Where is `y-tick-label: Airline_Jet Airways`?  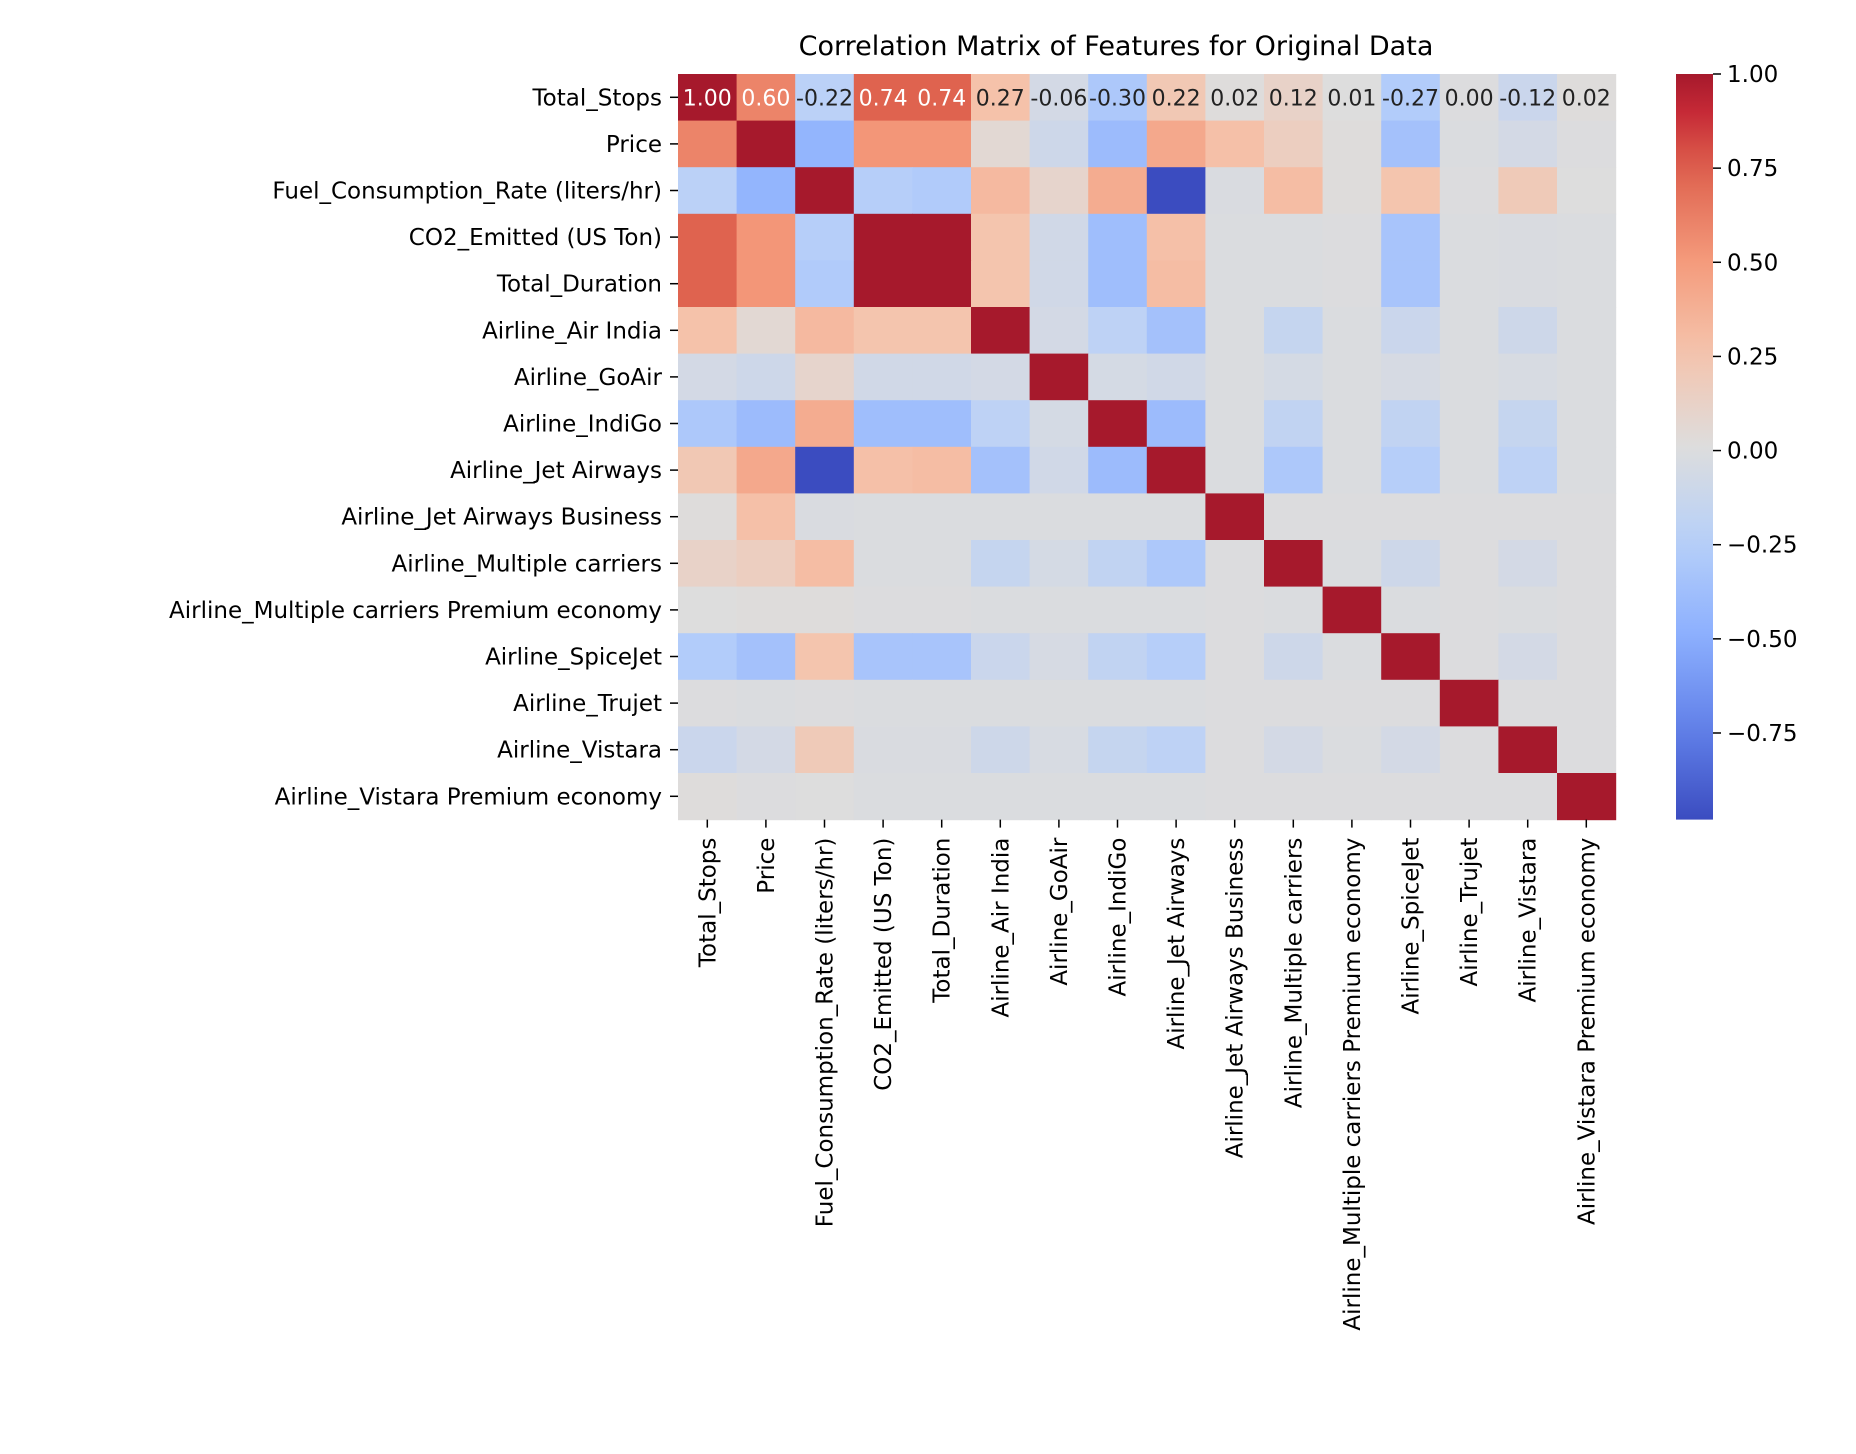
y-tick-label: Airline_Jet Airways is located at coordinates (556, 471).